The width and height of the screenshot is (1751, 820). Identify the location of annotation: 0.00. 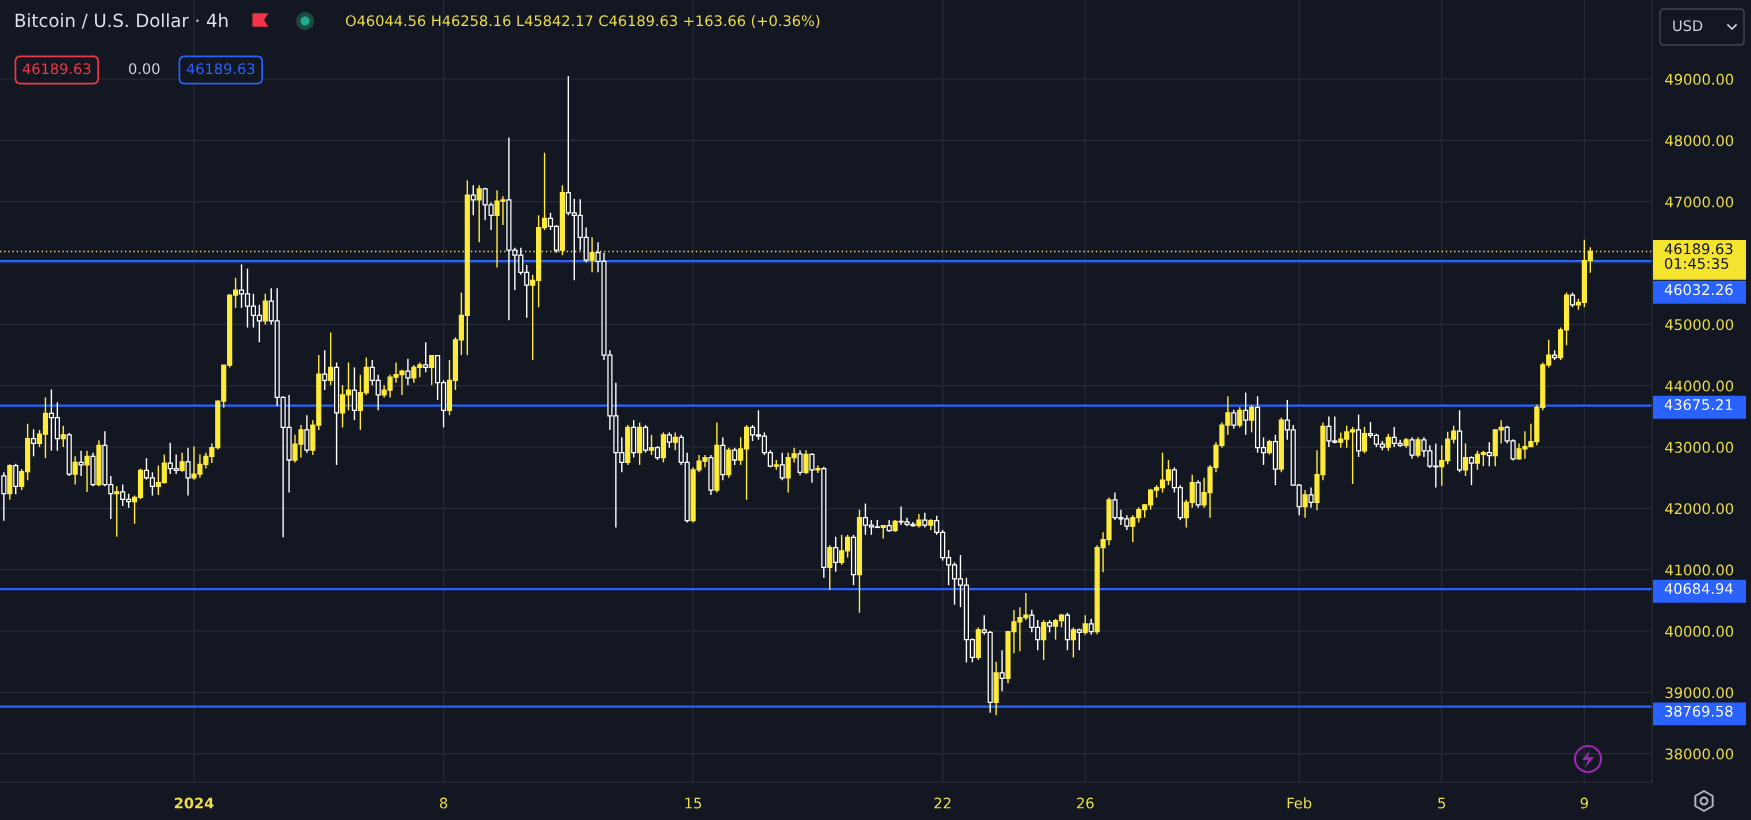
(144, 69).